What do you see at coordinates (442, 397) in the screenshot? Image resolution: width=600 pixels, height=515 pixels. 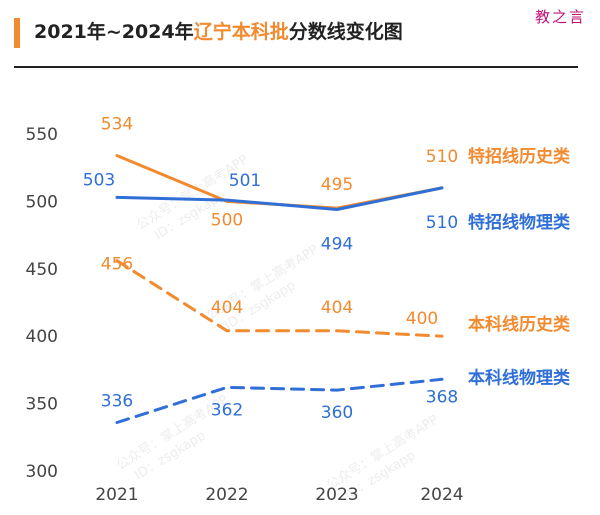 I see `data-label: 368` at bounding box center [442, 397].